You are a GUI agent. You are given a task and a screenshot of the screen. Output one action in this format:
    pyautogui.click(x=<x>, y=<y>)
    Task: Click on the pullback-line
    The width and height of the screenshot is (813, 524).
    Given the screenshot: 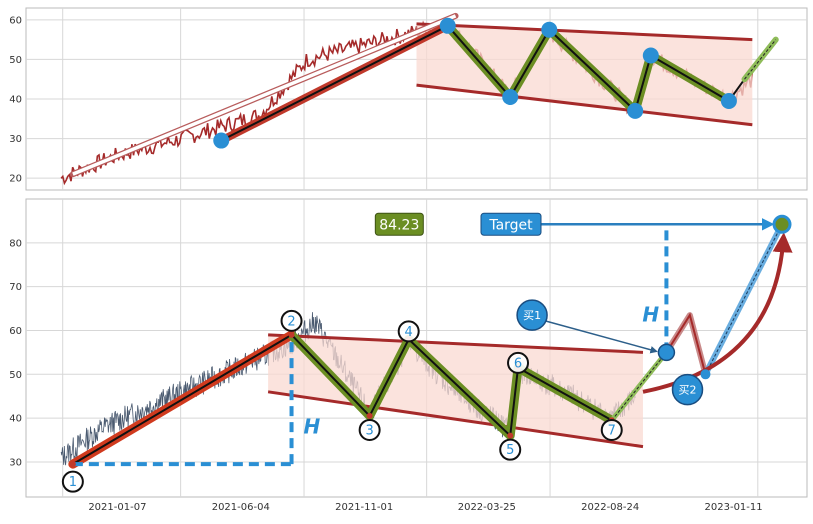 What is the action you would take?
    pyautogui.click(x=686, y=343)
    